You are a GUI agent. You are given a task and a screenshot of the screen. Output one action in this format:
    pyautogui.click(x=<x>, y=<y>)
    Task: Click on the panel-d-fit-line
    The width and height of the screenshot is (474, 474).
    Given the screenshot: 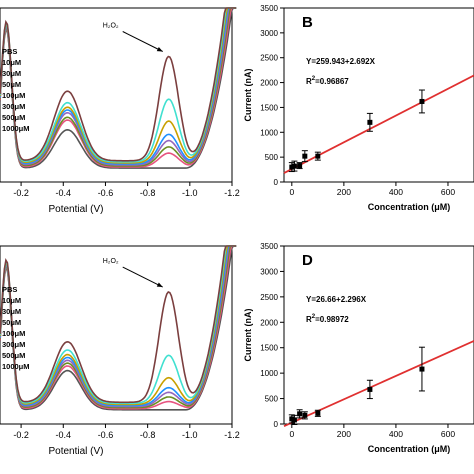 What is the action you would take?
    pyautogui.click(x=378, y=383)
    